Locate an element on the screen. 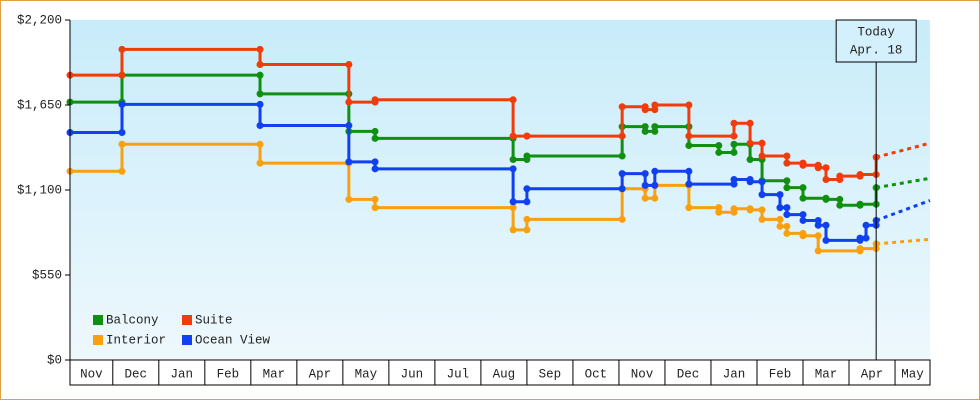  legend-label: Suite is located at coordinates (214, 320).